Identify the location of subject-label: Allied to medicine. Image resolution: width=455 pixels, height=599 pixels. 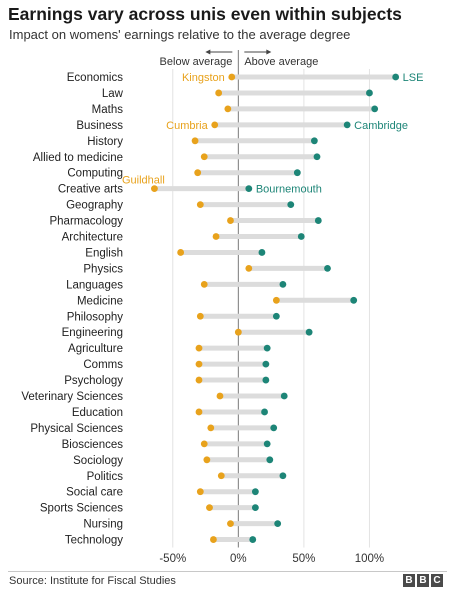
(78, 158).